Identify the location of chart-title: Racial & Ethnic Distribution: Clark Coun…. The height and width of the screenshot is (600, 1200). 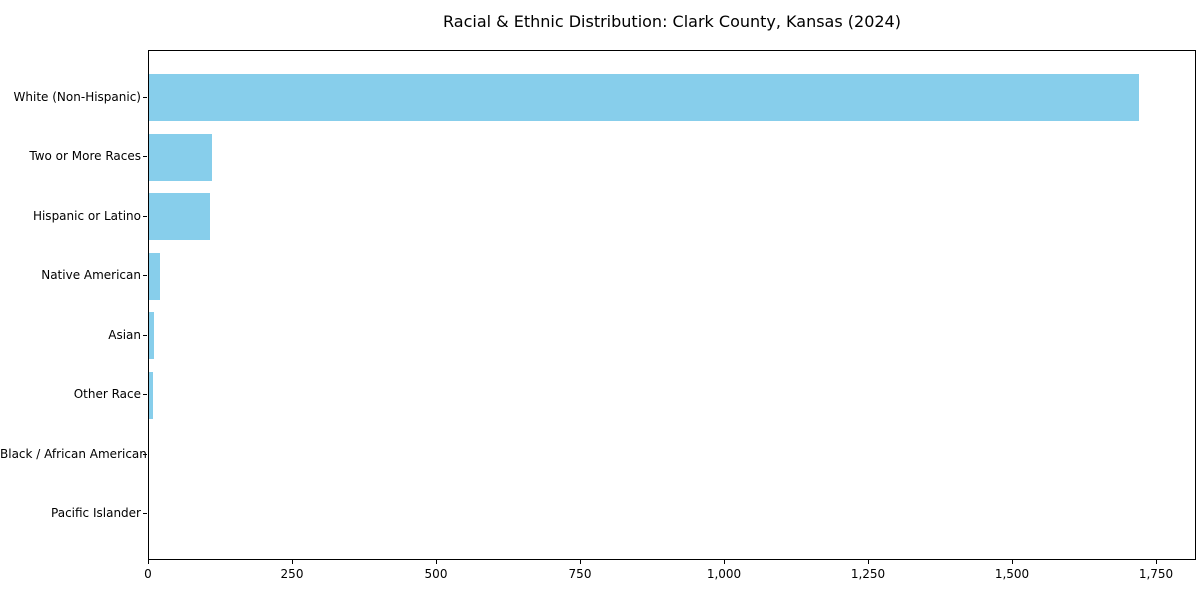
(672, 21).